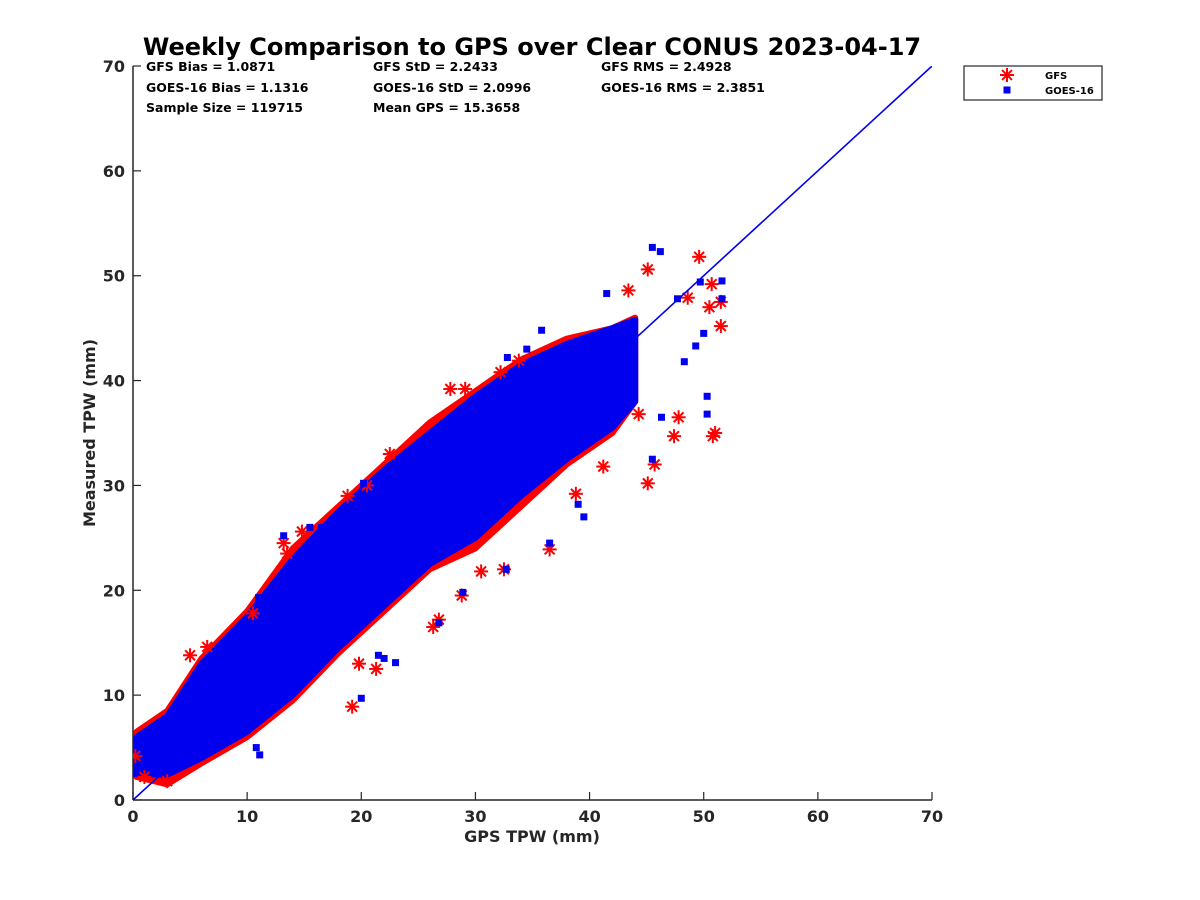 The width and height of the screenshot is (1200, 900). I want to click on y-tick-label: 20, so click(114, 590).